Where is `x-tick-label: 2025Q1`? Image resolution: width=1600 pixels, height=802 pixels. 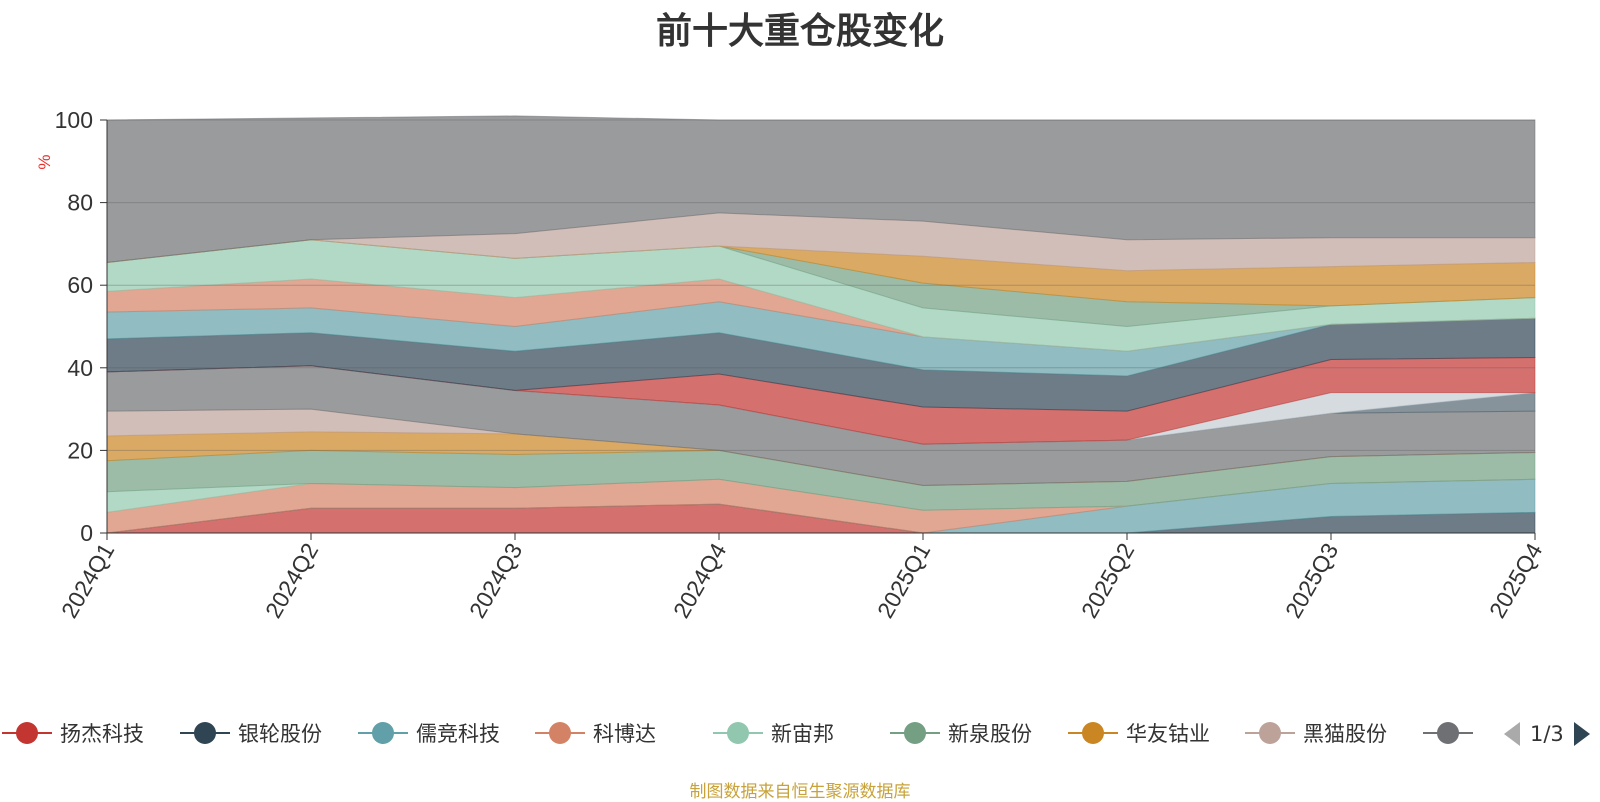 x-tick-label: 2025Q1 is located at coordinates (903, 581).